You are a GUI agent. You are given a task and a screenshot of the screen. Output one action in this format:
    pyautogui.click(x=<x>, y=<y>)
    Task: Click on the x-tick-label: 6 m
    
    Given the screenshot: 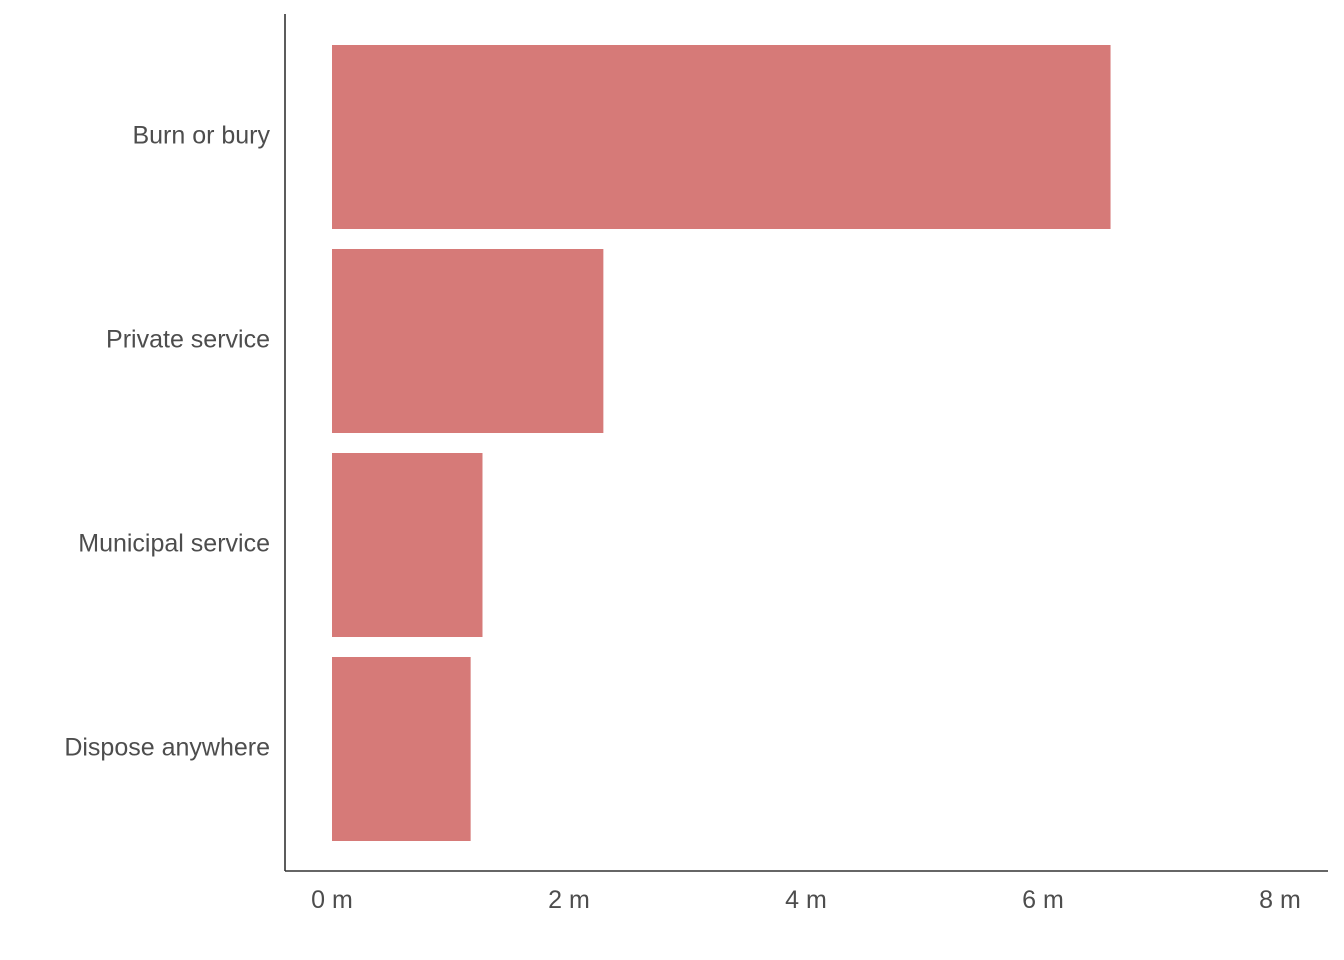 What is the action you would take?
    pyautogui.click(x=1043, y=900)
    